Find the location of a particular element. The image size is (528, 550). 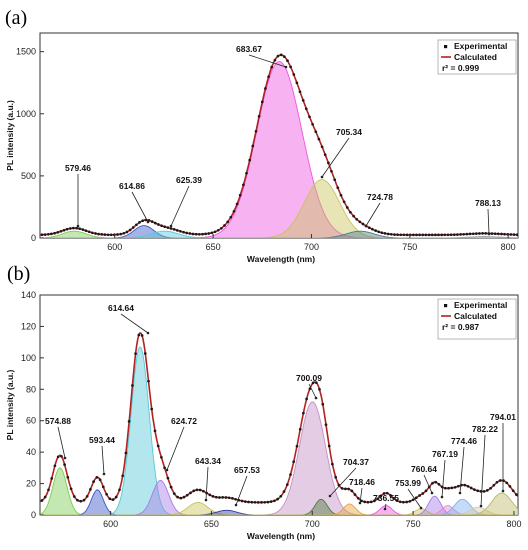

y-tick-label: 80 is located at coordinates (31, 389).